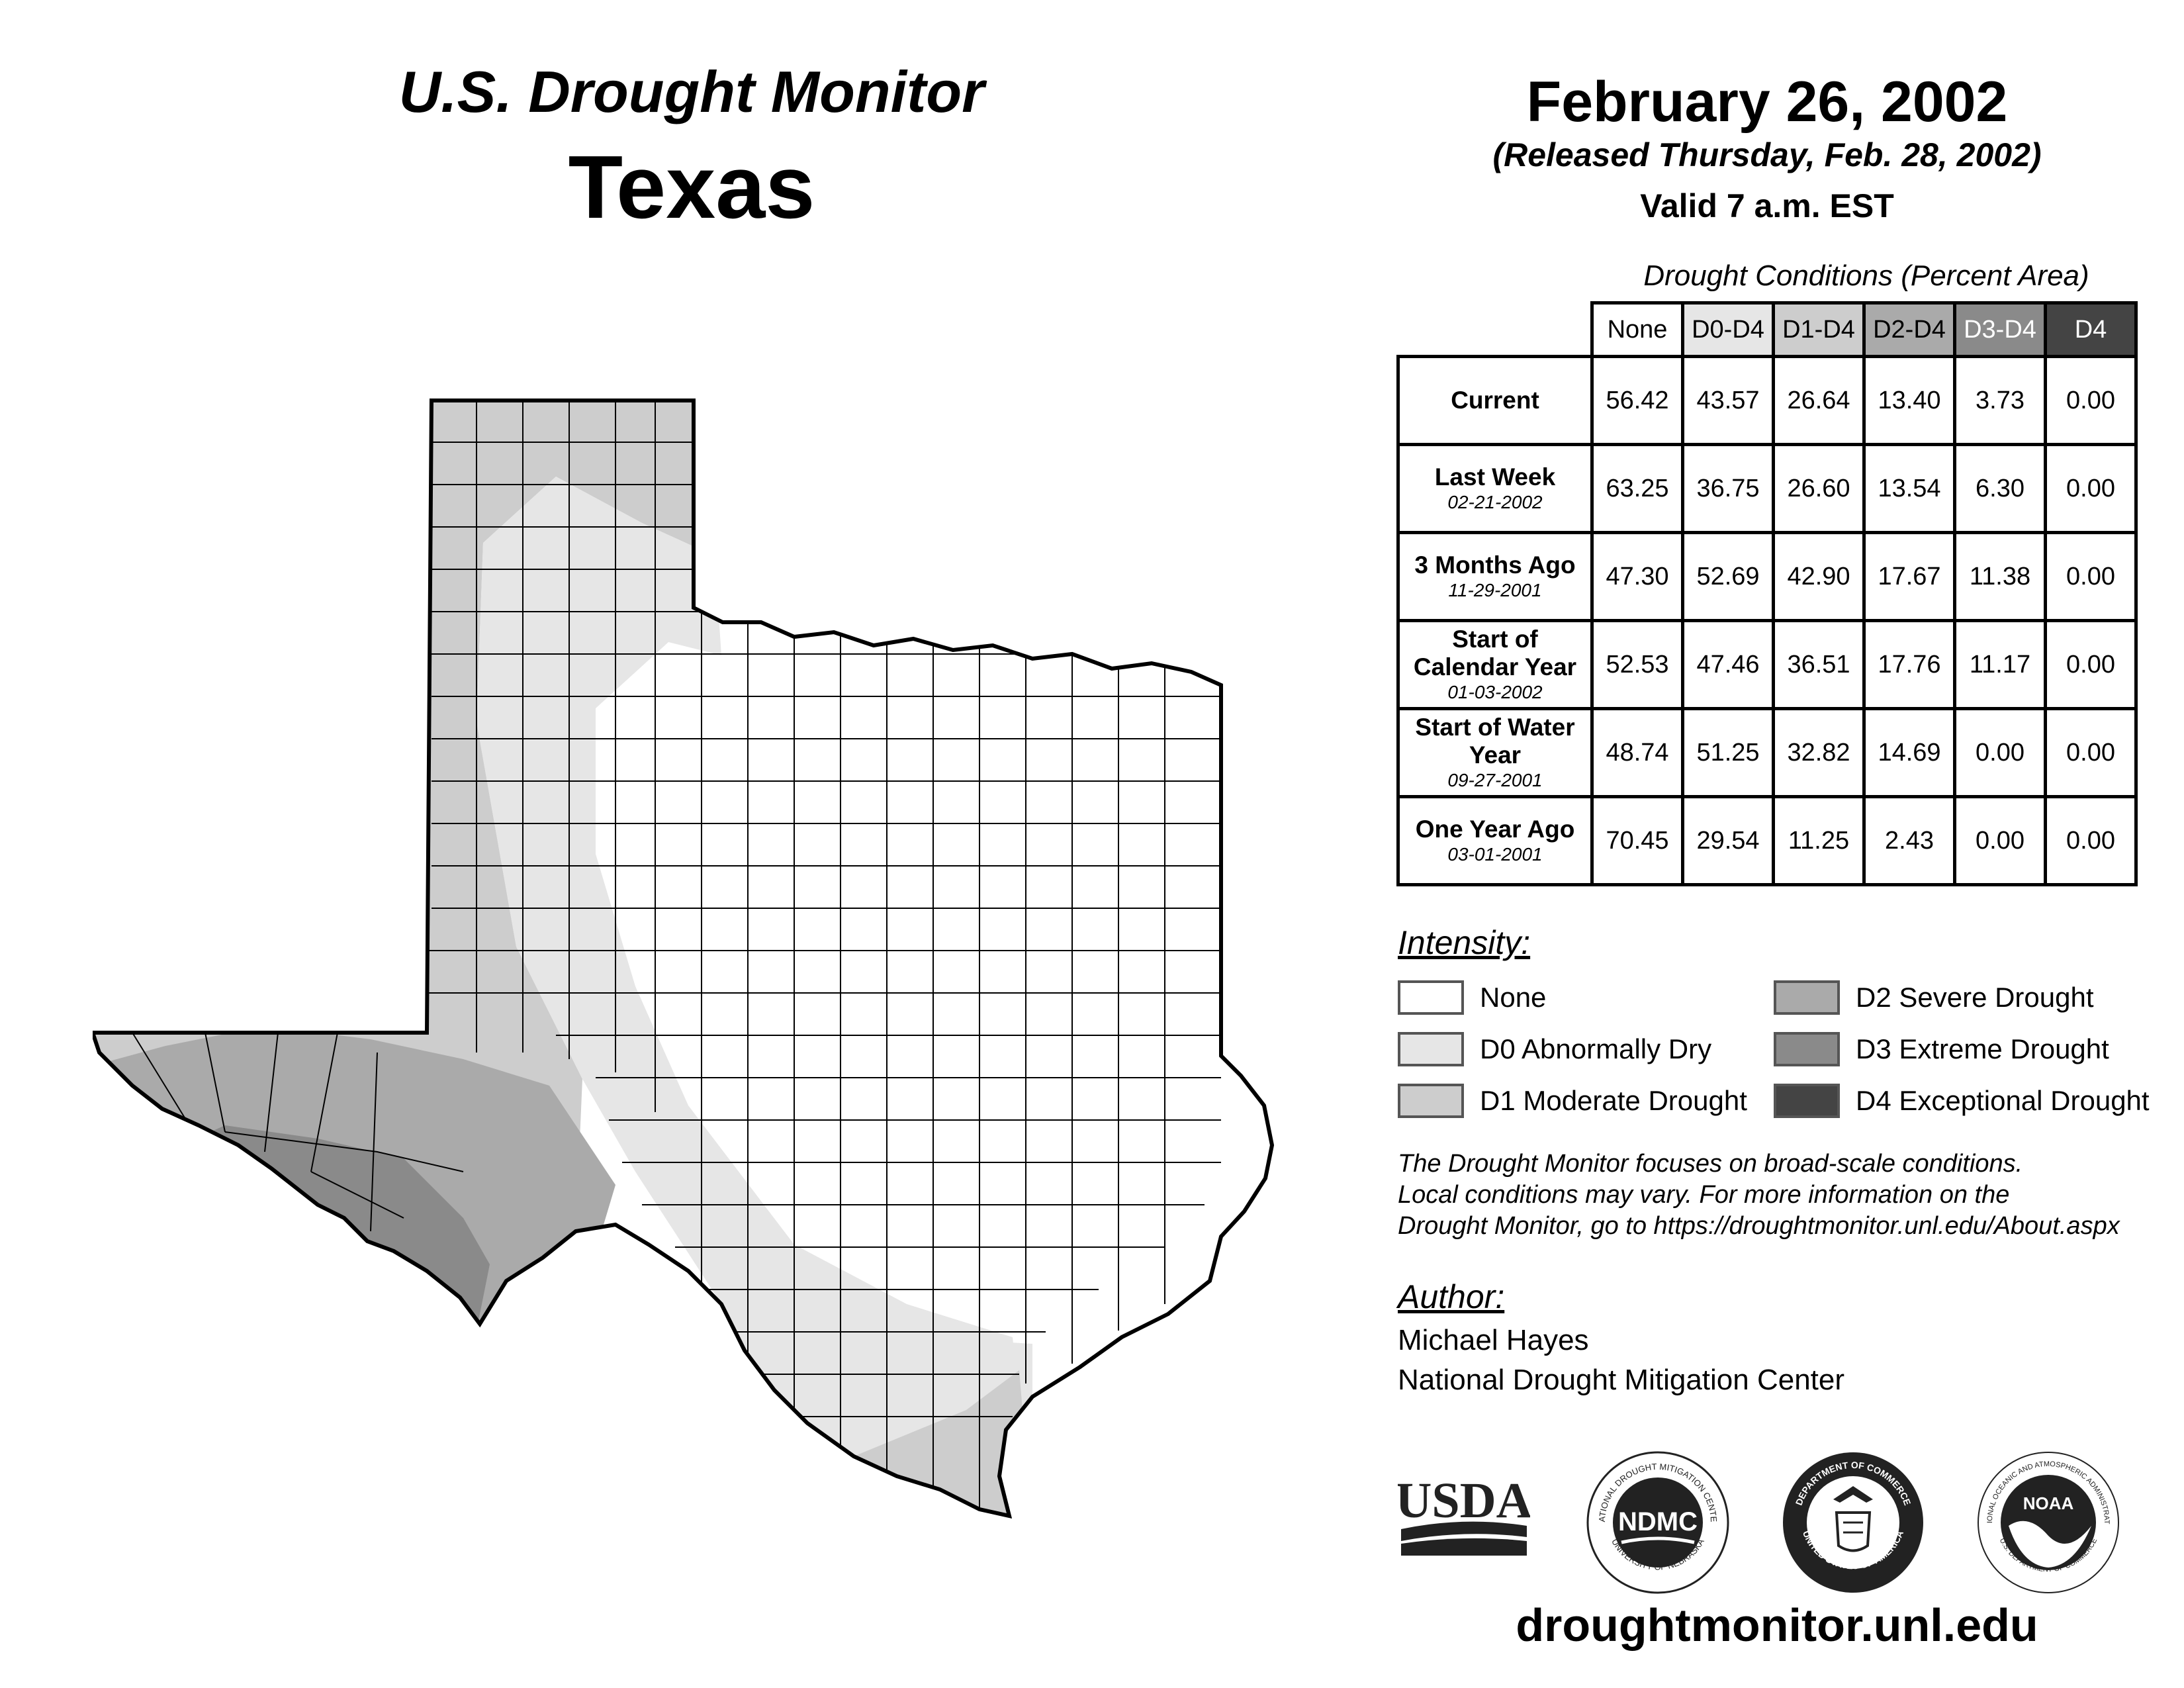  Describe the element at coordinates (1909, 488) in the screenshot. I see `table-cell: 13.54` at that location.